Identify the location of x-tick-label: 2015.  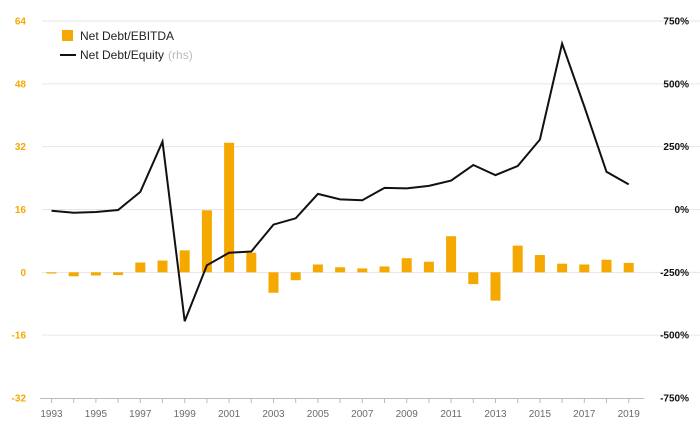
(540, 414).